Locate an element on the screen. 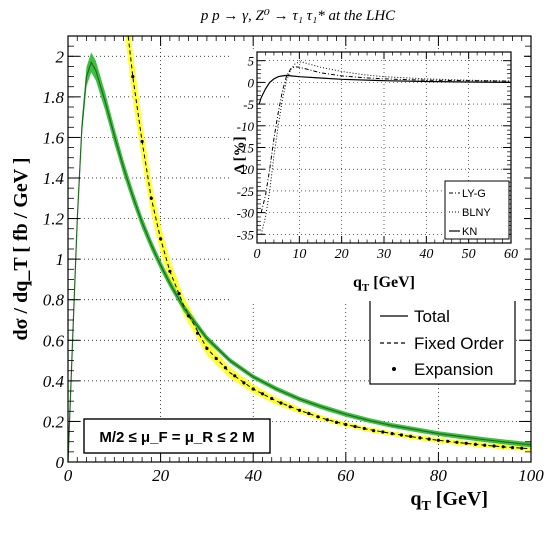  main-x-axis-label: qT [GeV] is located at coordinates (449, 501).